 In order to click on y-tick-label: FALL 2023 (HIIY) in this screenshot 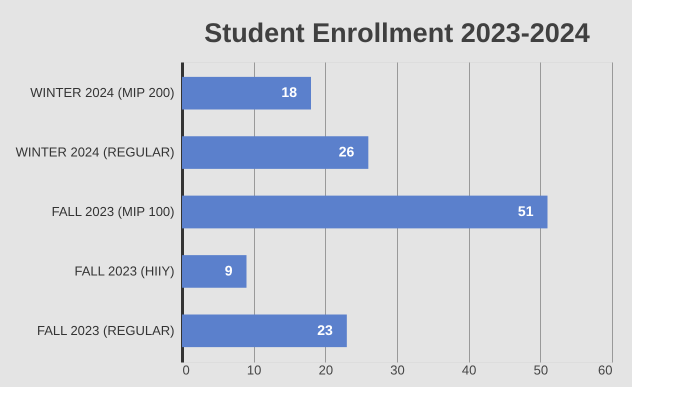, I will do `click(124, 270)`.